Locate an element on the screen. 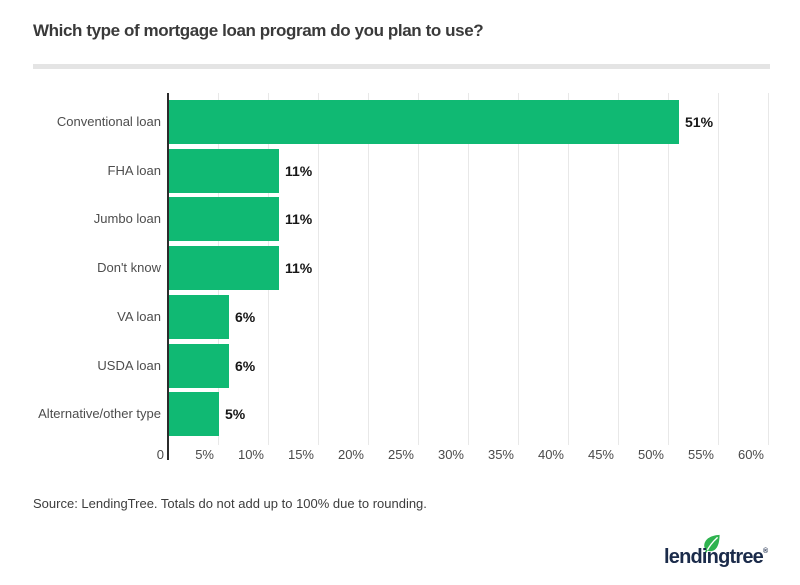 This screenshot has width=800, height=585. y-axis-line is located at coordinates (168, 276).